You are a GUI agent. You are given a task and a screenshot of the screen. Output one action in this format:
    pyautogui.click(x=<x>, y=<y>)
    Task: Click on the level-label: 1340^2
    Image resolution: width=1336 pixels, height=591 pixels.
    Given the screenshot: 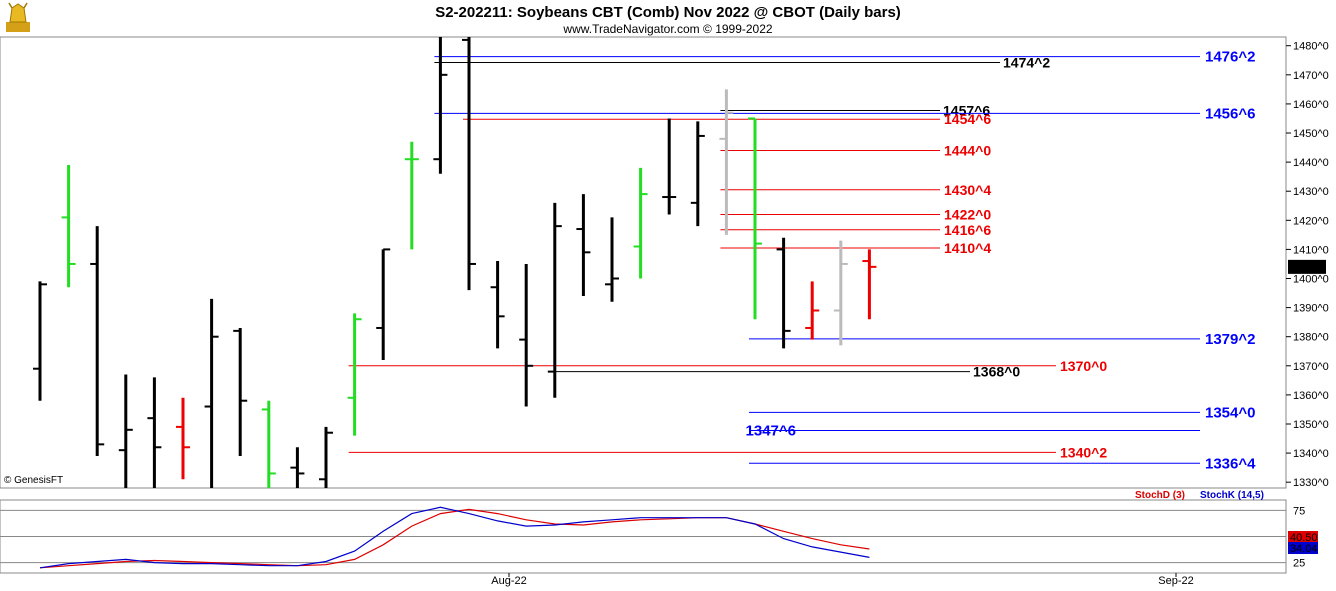 What is the action you would take?
    pyautogui.click(x=1083, y=452)
    